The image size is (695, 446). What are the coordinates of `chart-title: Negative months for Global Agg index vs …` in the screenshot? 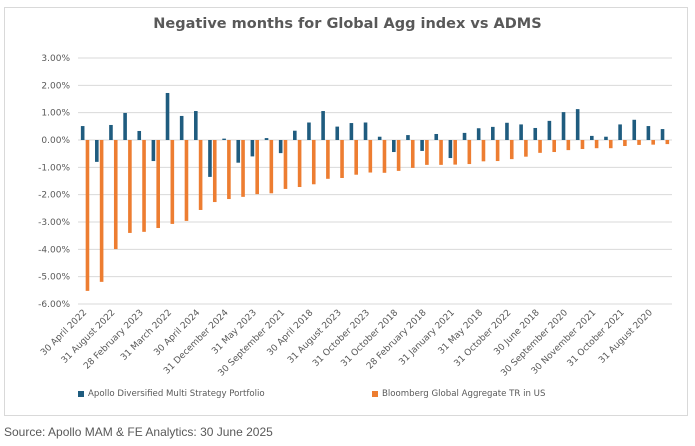 It's located at (347, 24).